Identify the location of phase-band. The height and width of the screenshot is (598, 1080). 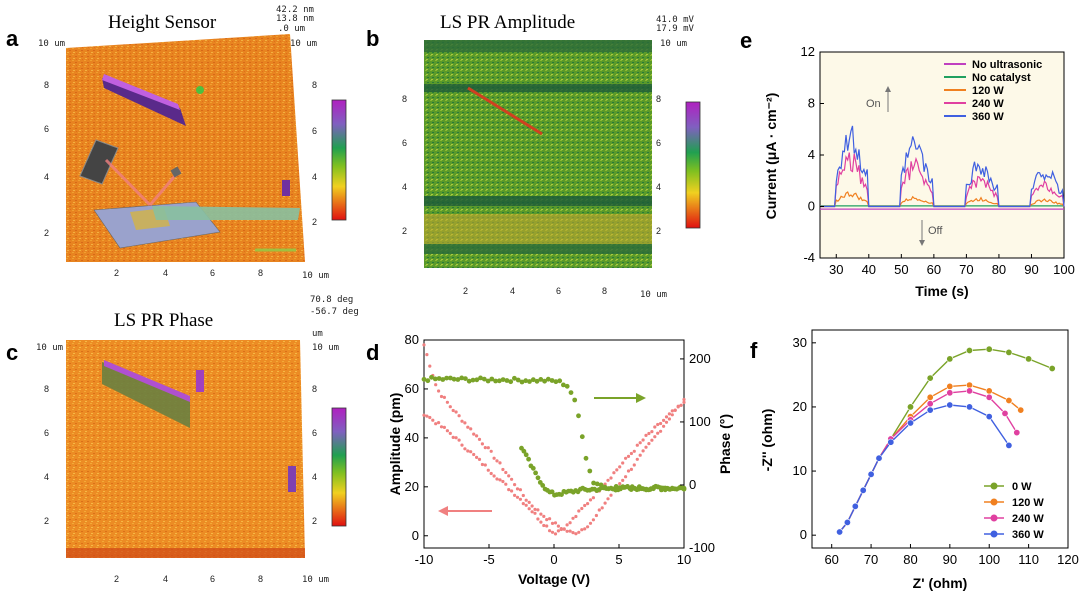
(185, 553).